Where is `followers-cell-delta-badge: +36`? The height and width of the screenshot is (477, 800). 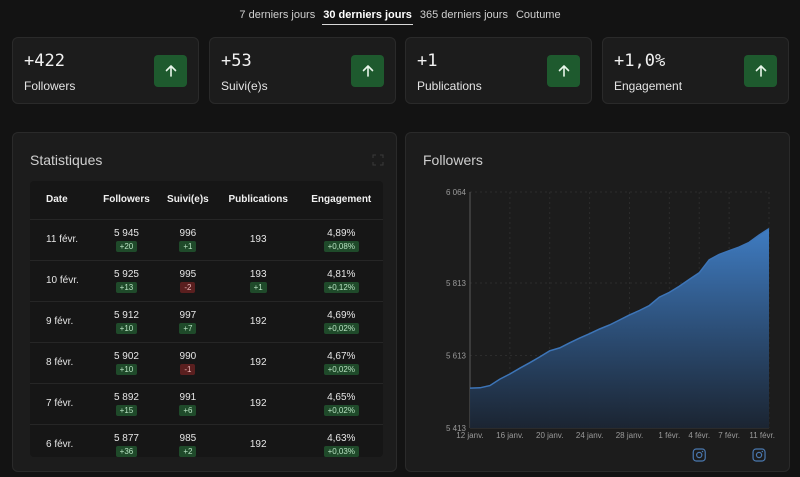 followers-cell-delta-badge: +36 is located at coordinates (126, 451).